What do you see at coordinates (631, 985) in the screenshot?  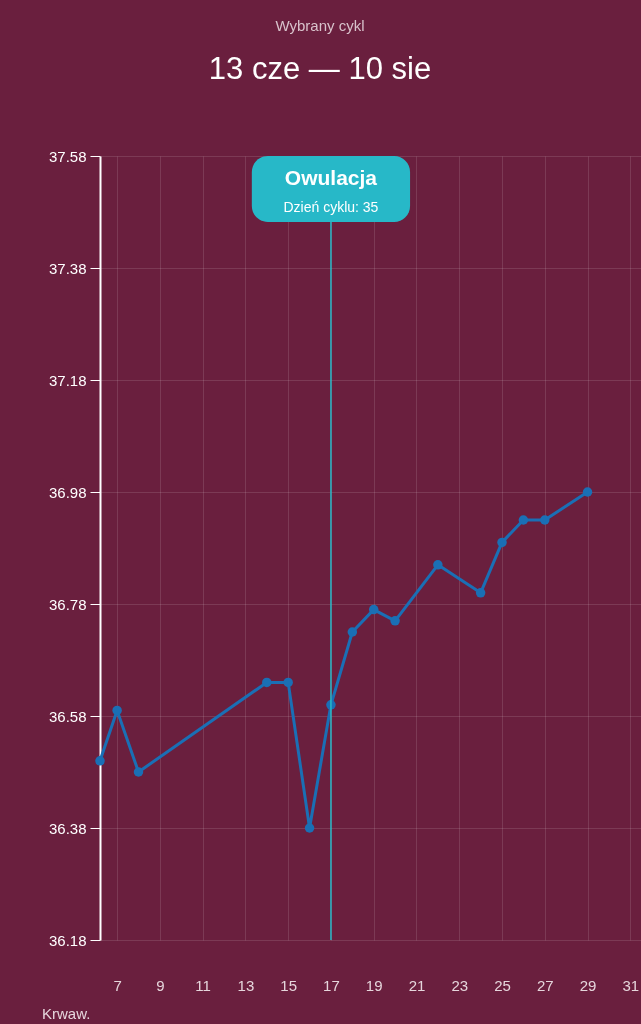 I see `x-tick-label: 31` at bounding box center [631, 985].